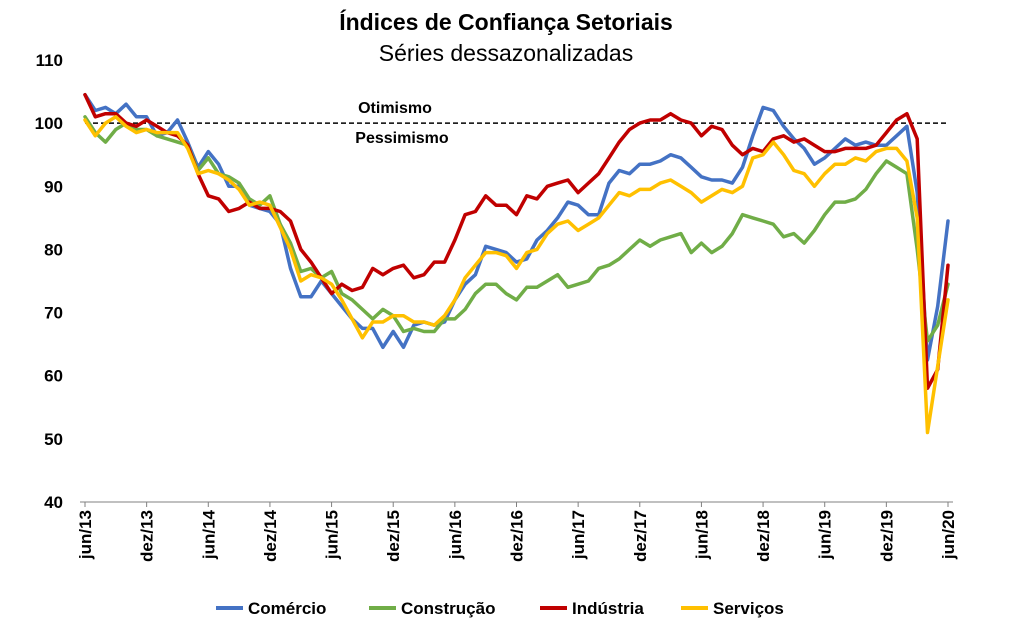 The width and height of the screenshot is (1013, 633). I want to click on chart-title: Índices de Confiança Setoriais, so click(506, 21).